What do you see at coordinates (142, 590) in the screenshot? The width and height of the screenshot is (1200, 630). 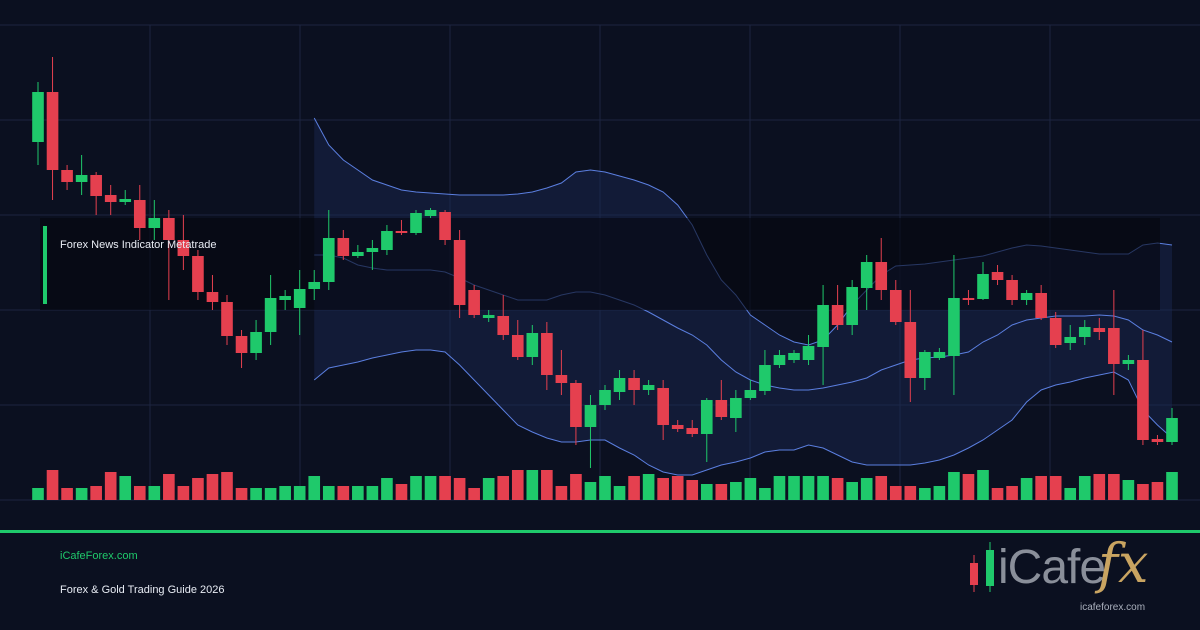 I see `banner-subtitle: Forex & Gold Trading Guide 2026` at bounding box center [142, 590].